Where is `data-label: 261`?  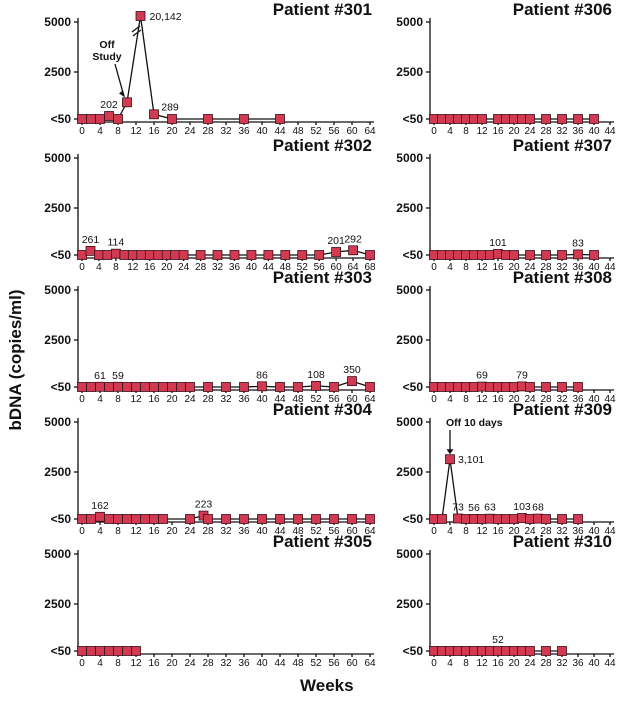 data-label: 261 is located at coordinates (91, 240).